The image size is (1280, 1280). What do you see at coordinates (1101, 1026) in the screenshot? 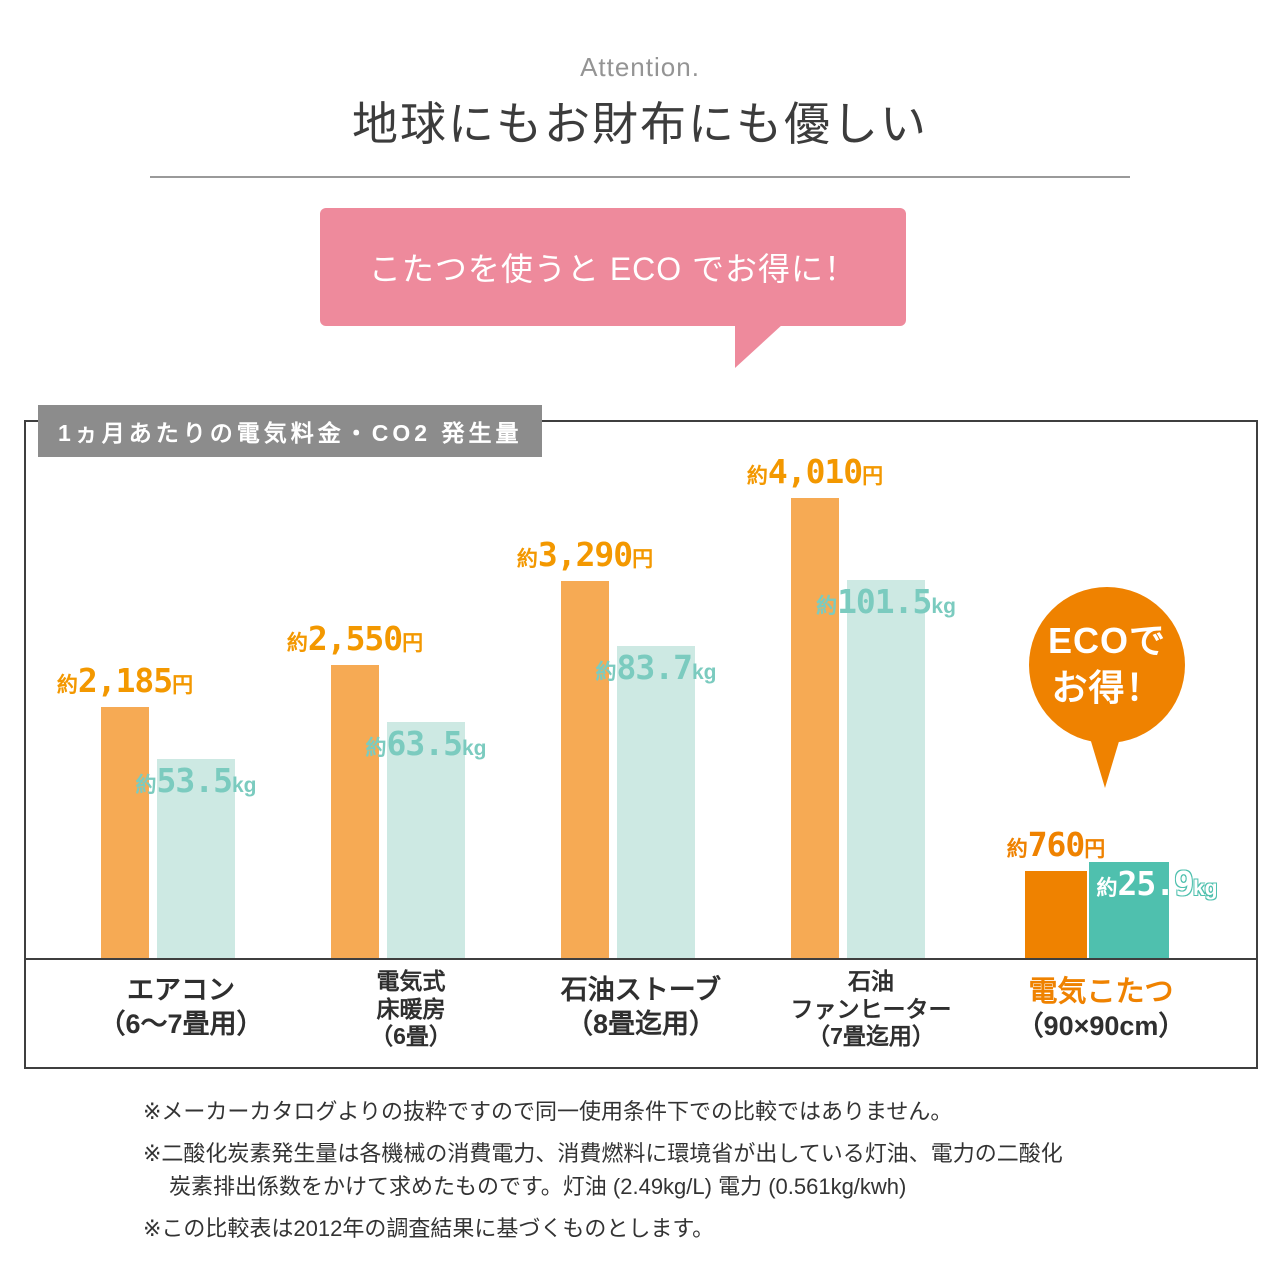
I see `category-line: （90×90cm）` at bounding box center [1101, 1026].